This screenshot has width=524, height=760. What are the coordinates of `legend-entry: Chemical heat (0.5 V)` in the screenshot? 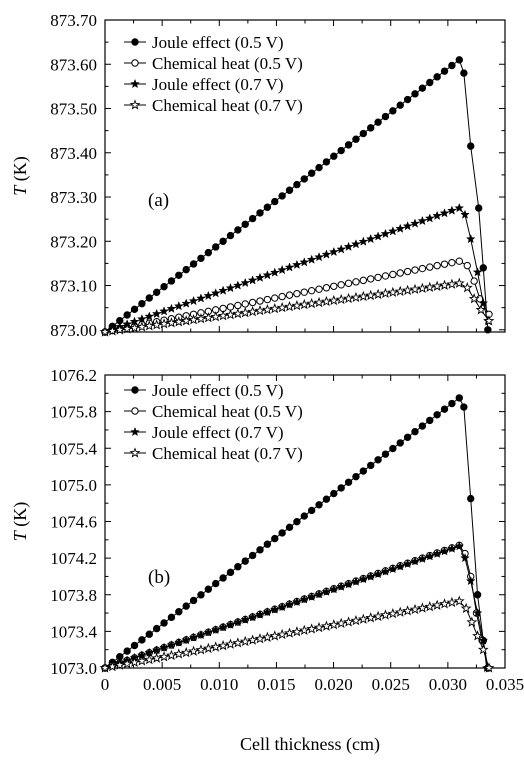 It's located at (227, 411).